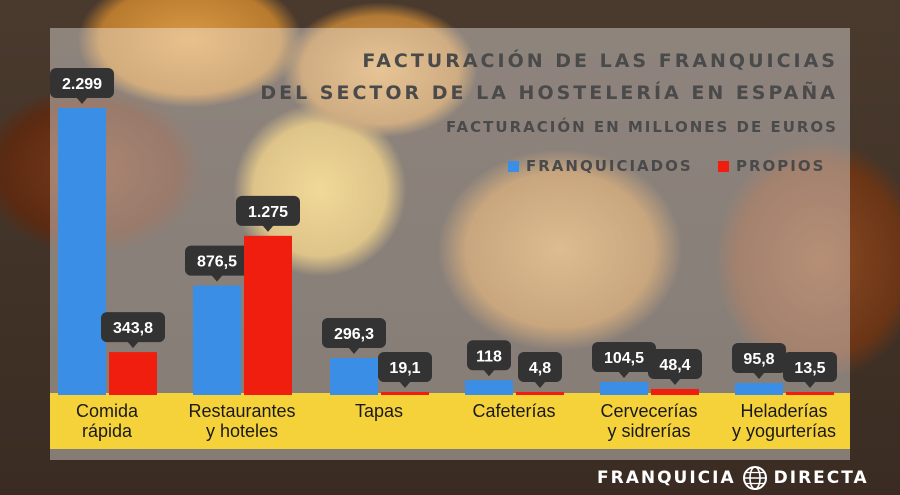 The height and width of the screenshot is (495, 900). Describe the element at coordinates (784, 421) in the screenshot. I see `category-label-5: Heladerías y yogurterías` at that location.